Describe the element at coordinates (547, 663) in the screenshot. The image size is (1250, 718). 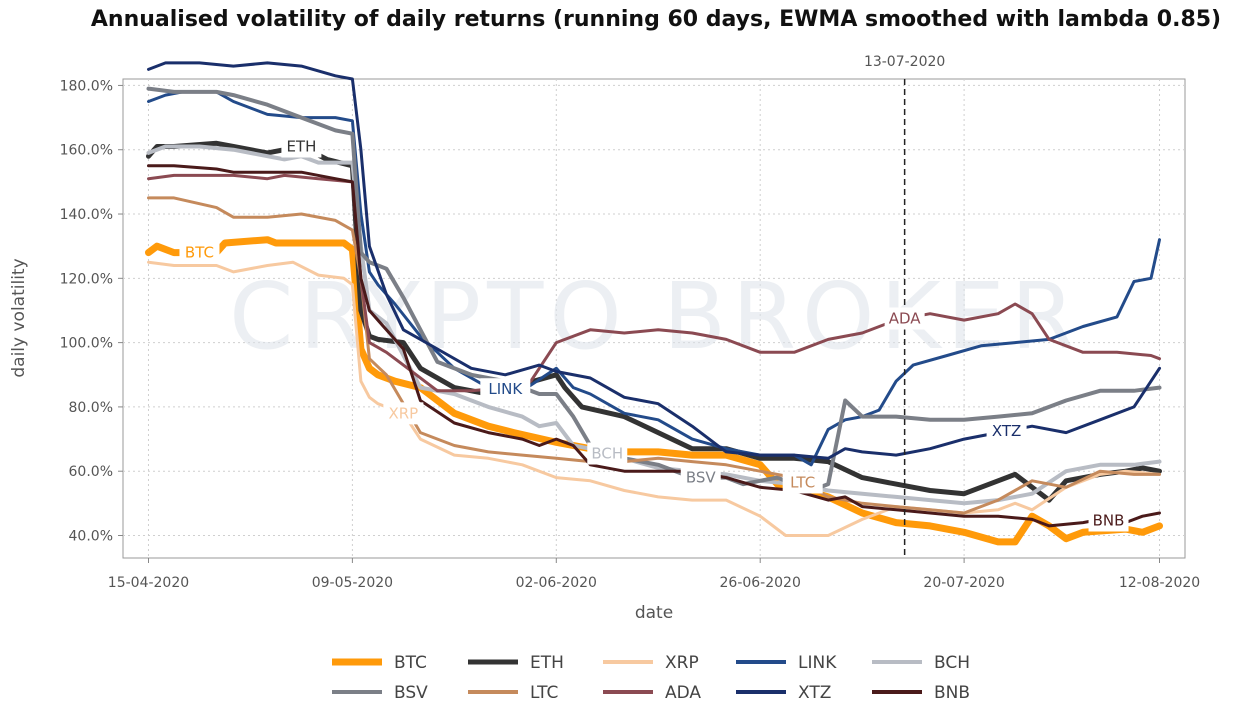
I see `legend-label-eth: ETH` at that location.